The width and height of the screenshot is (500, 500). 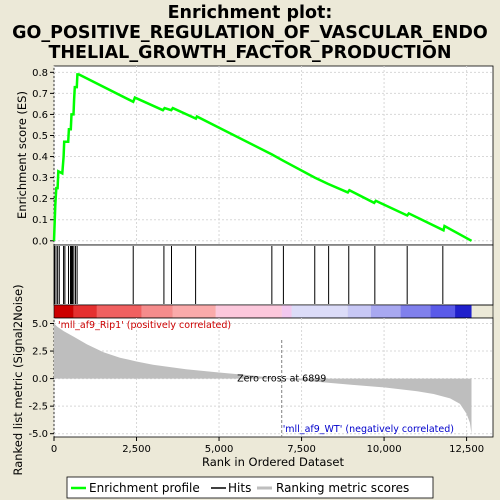 What do you see at coordinates (250, 33) in the screenshot?
I see `plot-title-line2: GO_POSITIVE_REGULATION_OF_VASCULAR_ENDO` at bounding box center [250, 33].